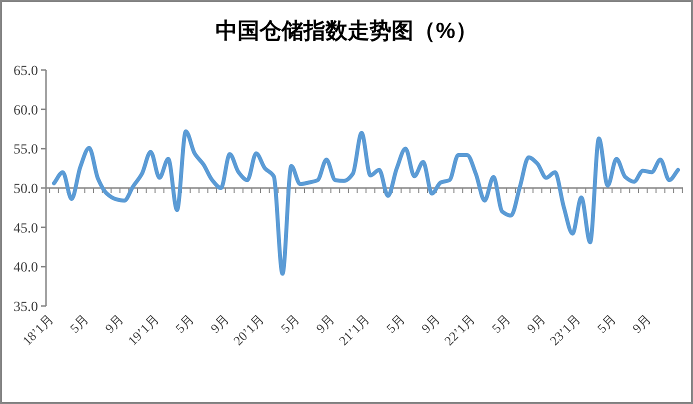 The width and height of the screenshot is (693, 404). Describe the element at coordinates (26, 71) in the screenshot. I see `y-tick-label: 65.0` at that location.